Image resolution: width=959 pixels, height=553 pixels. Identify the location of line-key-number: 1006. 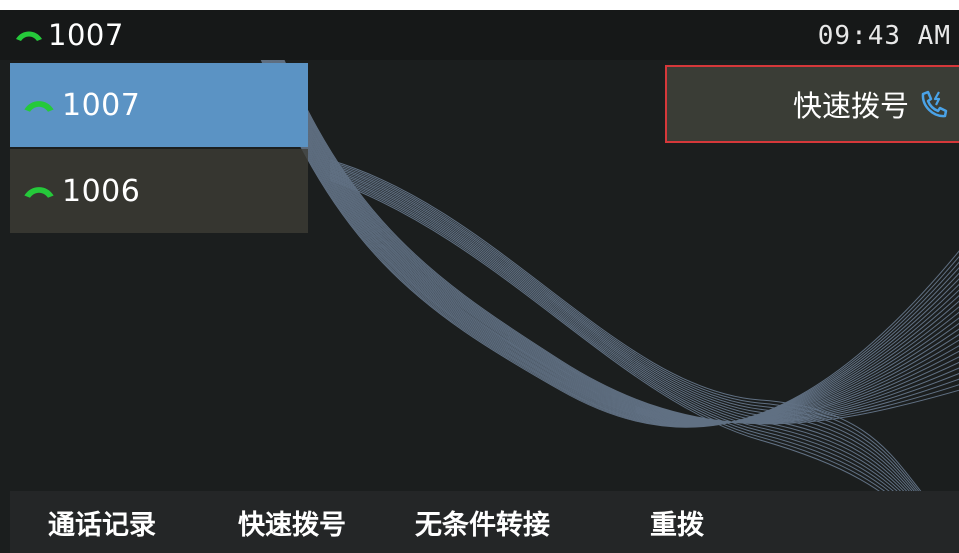
(101, 191).